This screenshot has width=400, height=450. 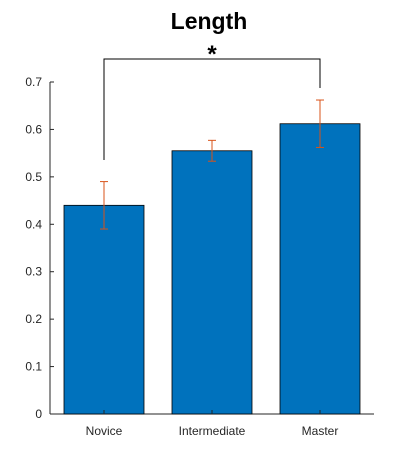 What do you see at coordinates (104, 431) in the screenshot?
I see `x-tick-label: Novice` at bounding box center [104, 431].